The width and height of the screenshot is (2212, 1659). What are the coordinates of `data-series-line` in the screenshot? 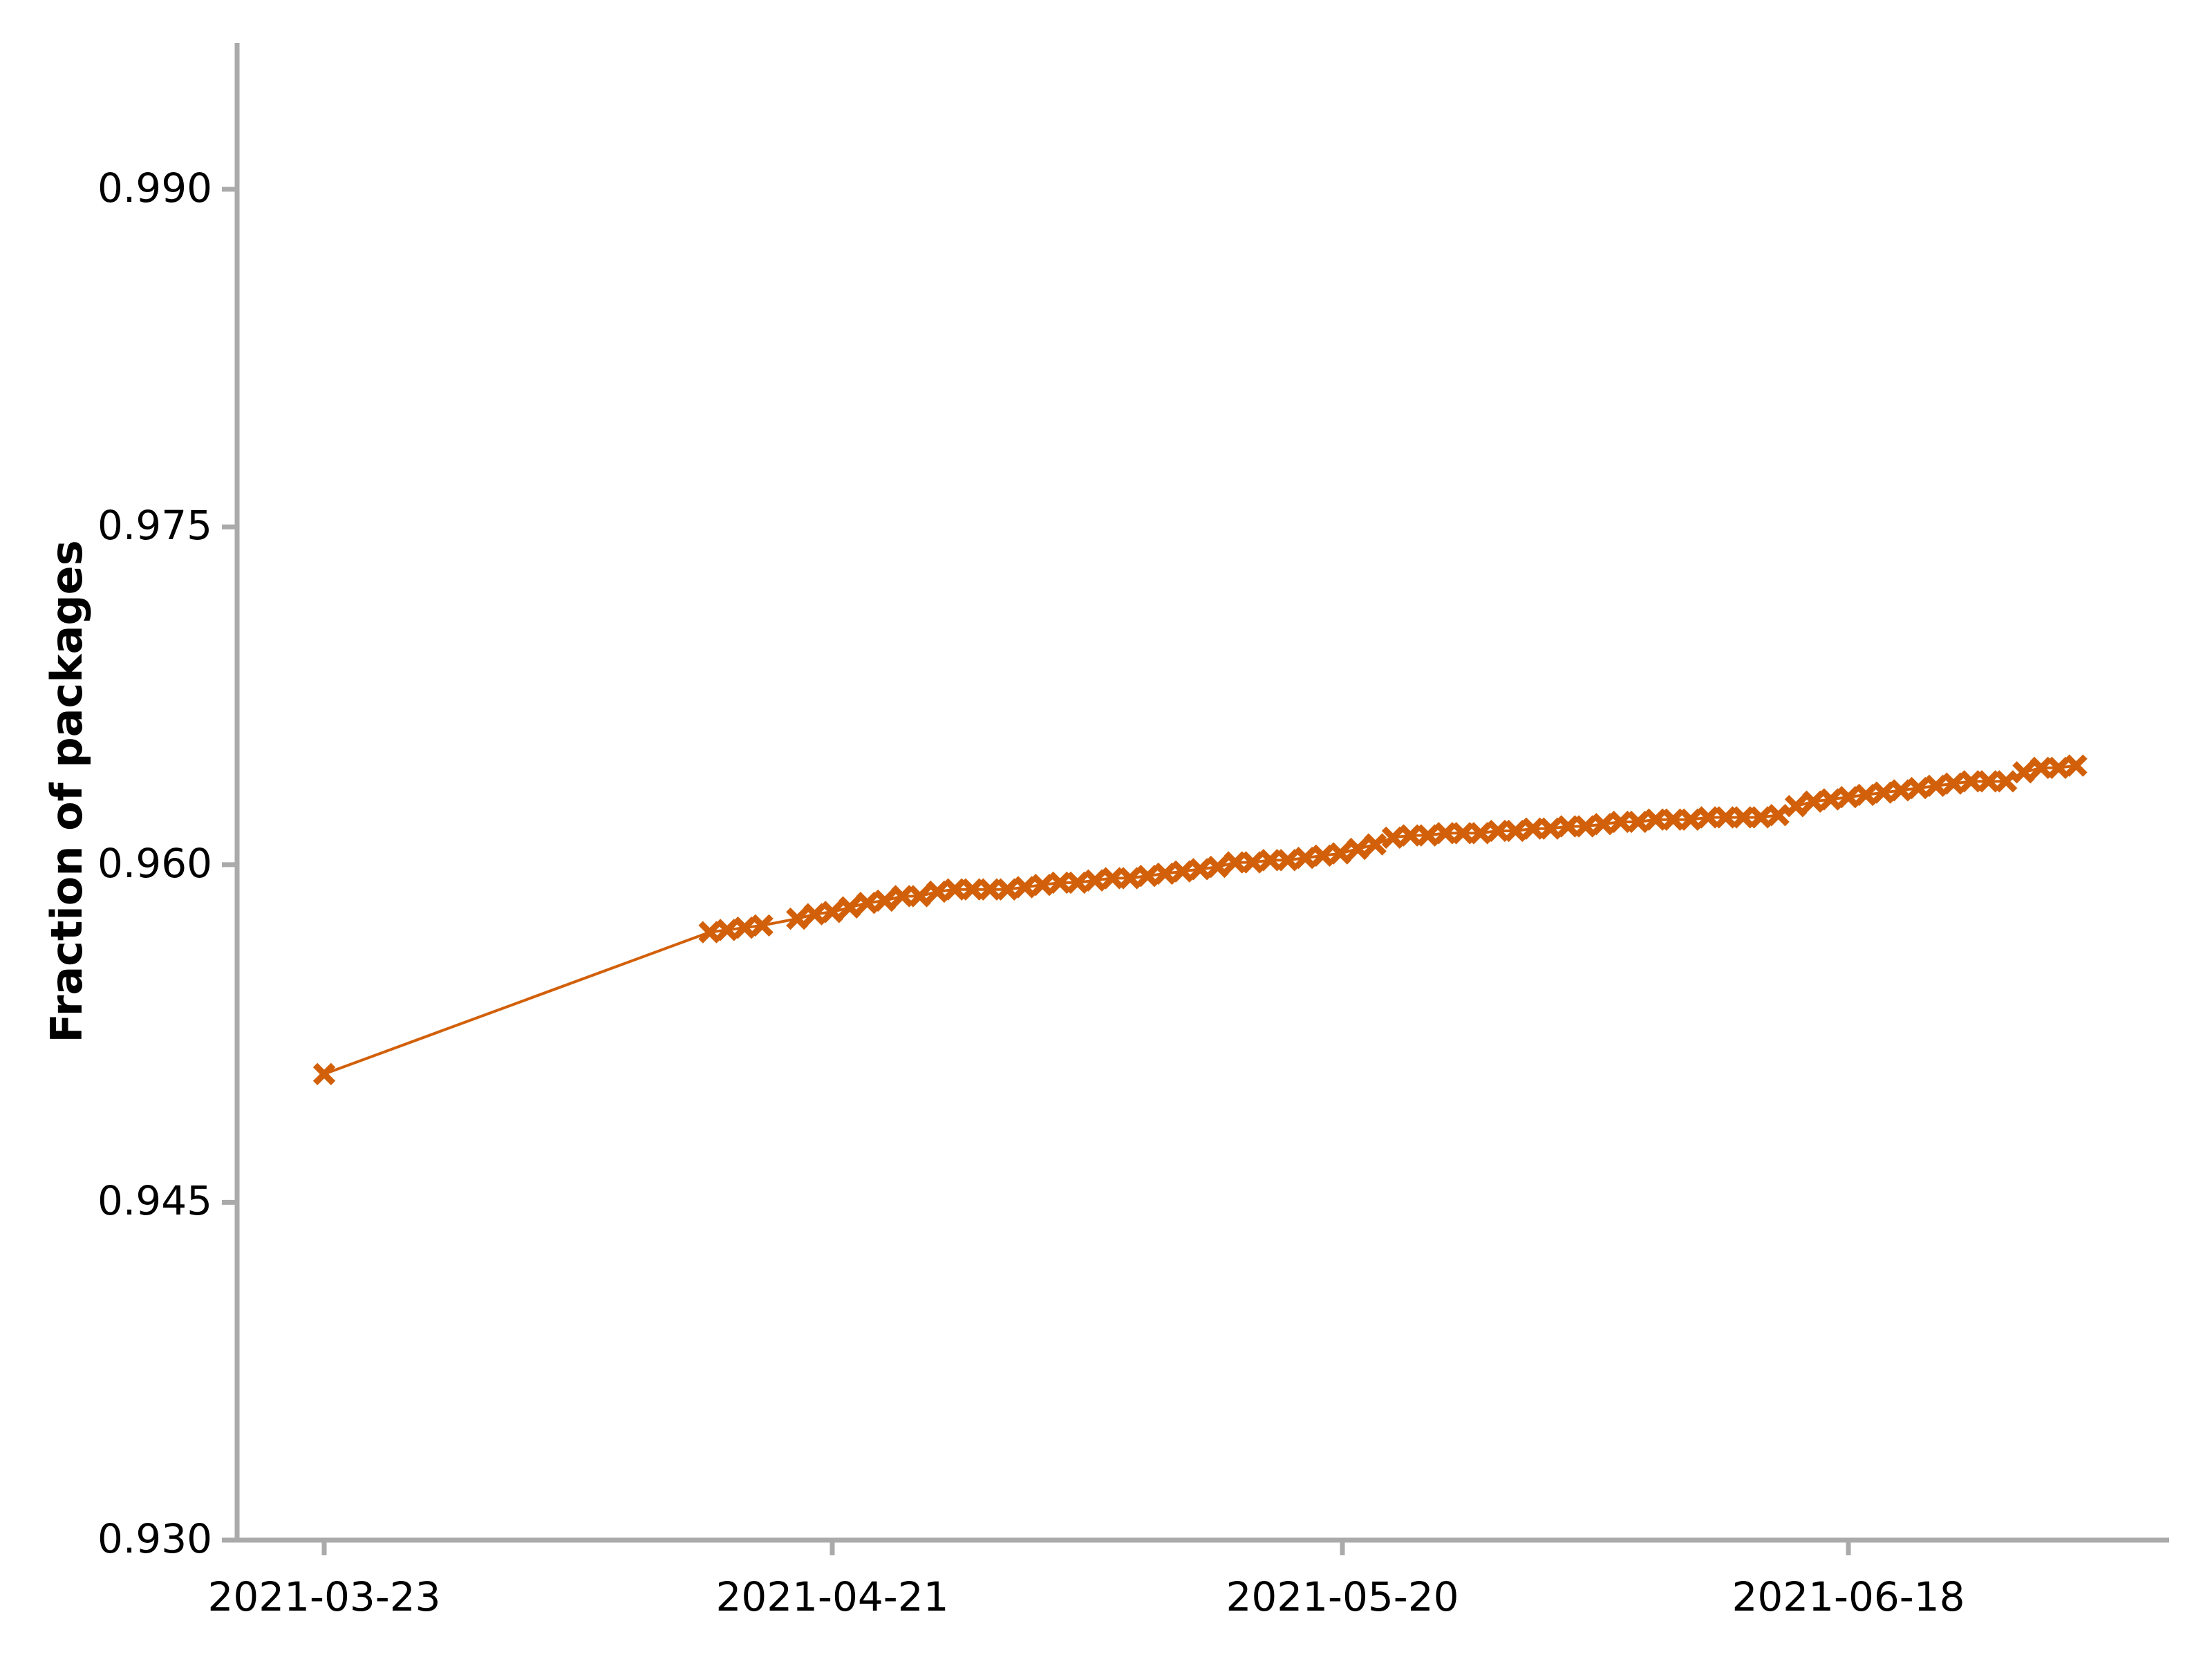 It's located at (1200, 920).